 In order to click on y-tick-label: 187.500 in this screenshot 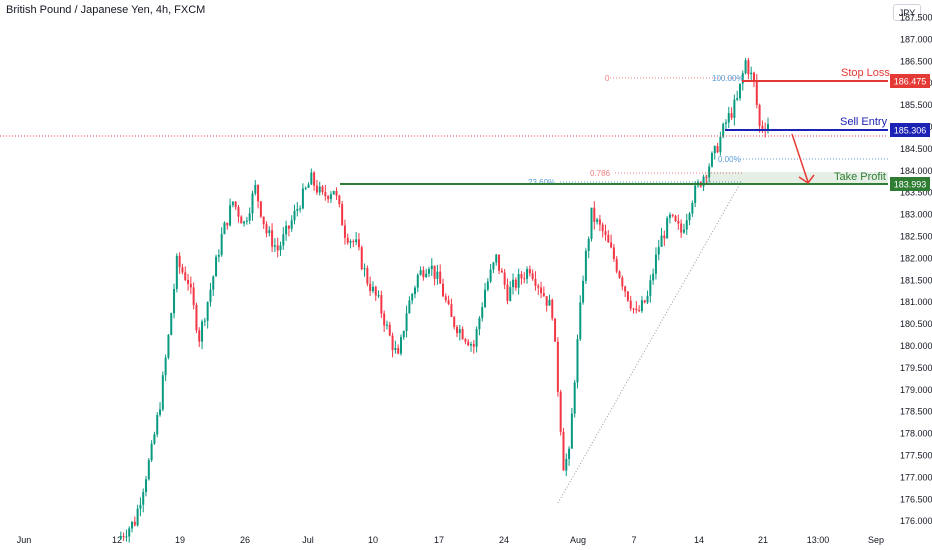, I will do `click(916, 18)`.